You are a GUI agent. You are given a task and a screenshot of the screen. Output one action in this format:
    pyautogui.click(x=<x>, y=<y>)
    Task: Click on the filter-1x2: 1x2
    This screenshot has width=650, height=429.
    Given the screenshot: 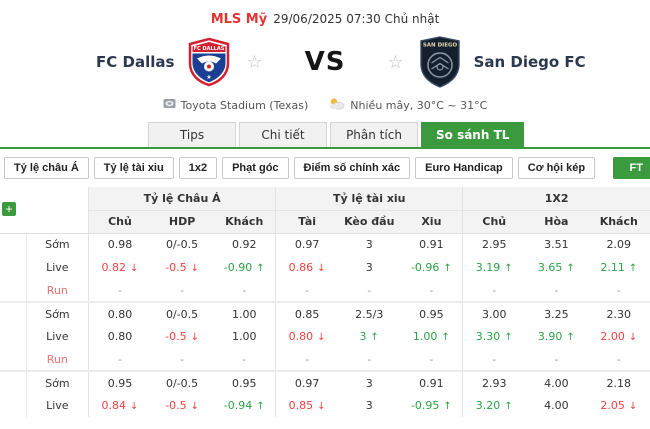 What is the action you would take?
    pyautogui.click(x=198, y=168)
    